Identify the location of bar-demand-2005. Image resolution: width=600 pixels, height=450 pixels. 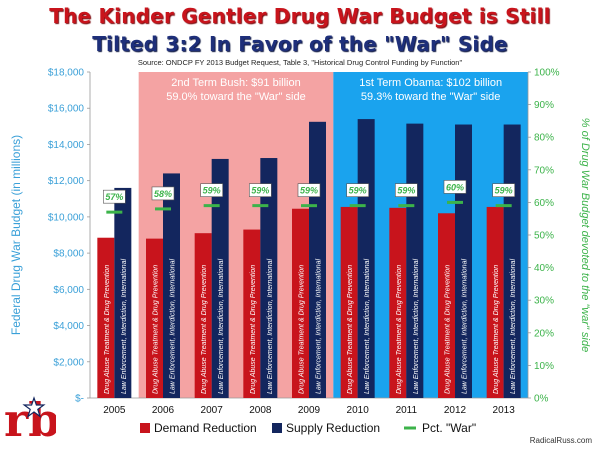
(106, 317).